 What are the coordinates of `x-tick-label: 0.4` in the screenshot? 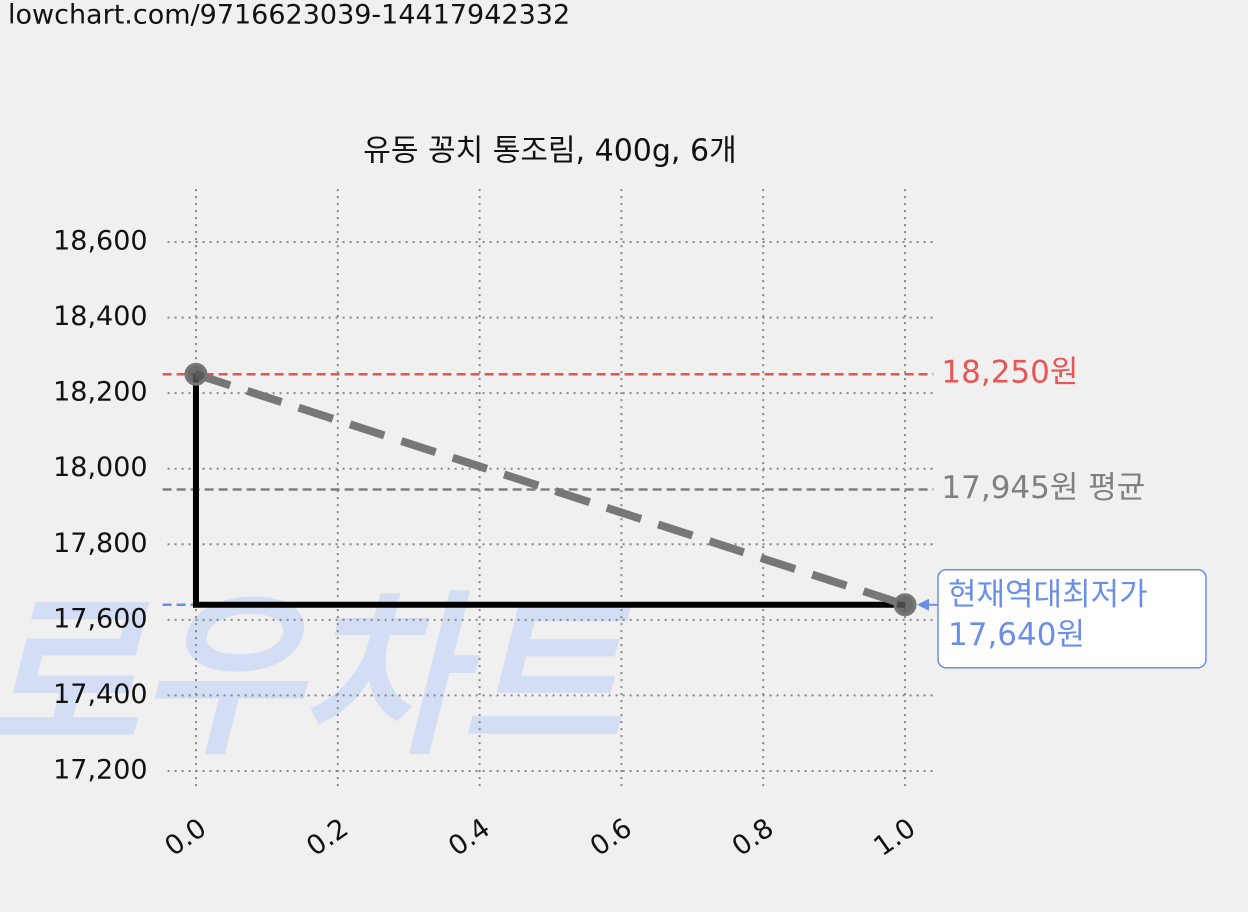 It's located at (469, 838).